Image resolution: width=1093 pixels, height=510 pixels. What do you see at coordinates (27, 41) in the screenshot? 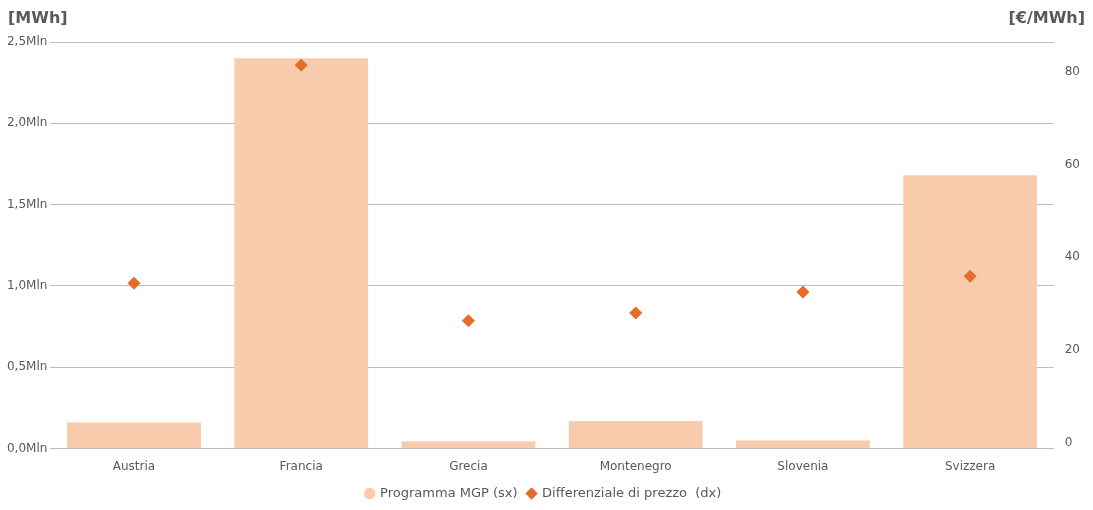
I see `y-tick-label: 2,5Mln` at bounding box center [27, 41].